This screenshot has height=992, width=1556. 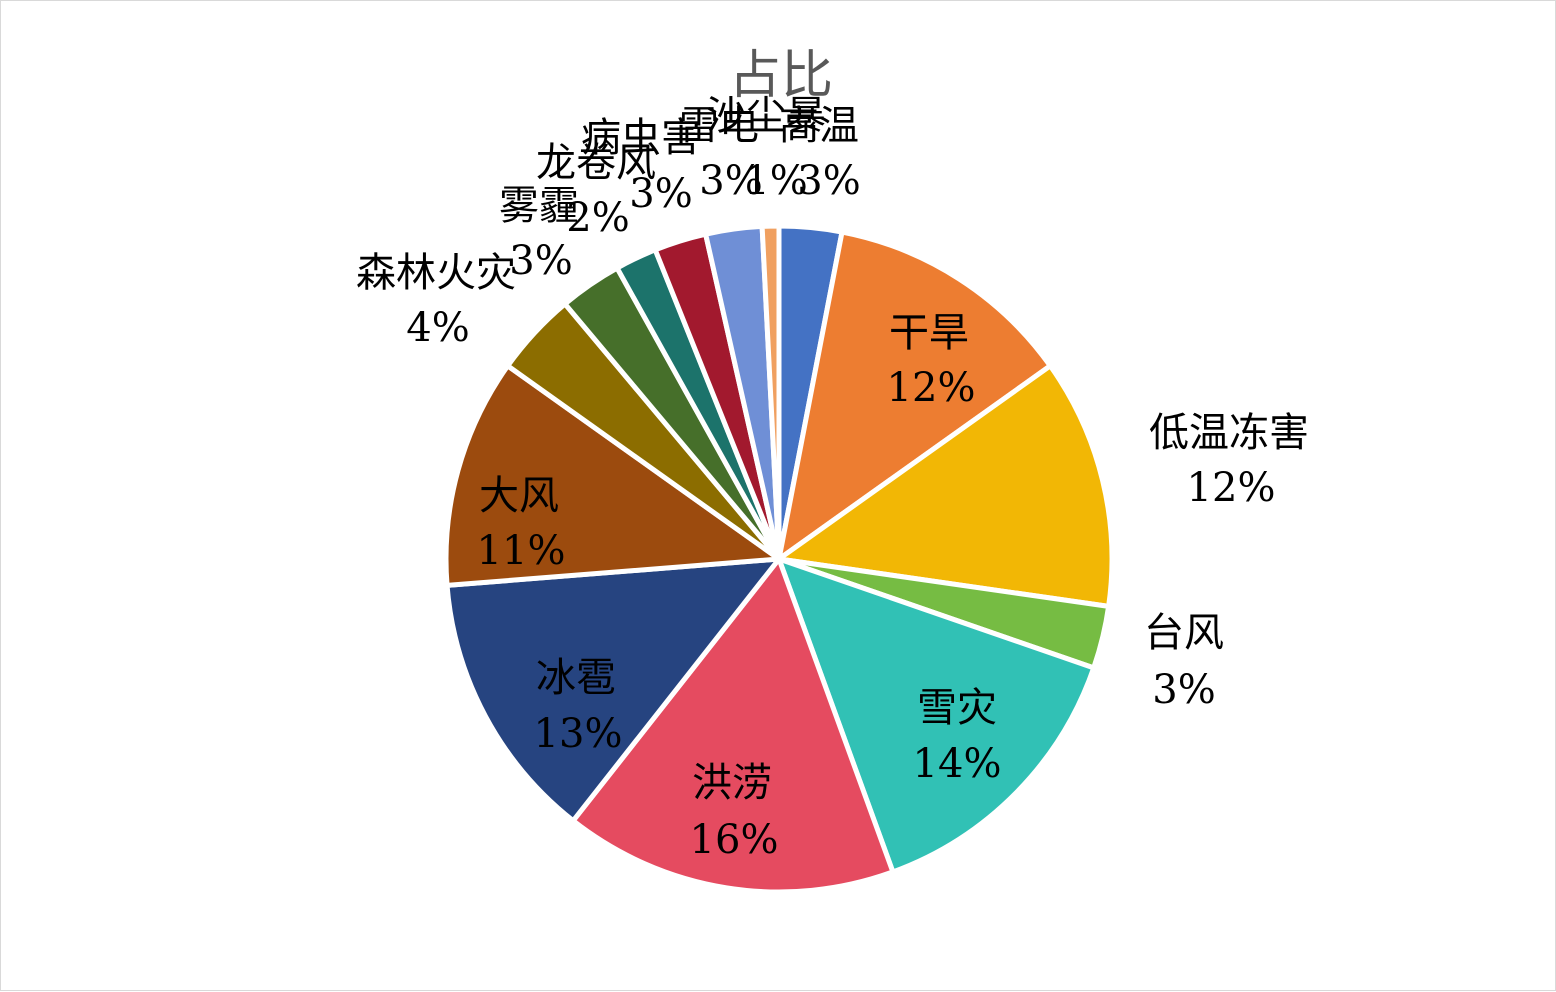 What do you see at coordinates (766, 116) in the screenshot?
I see `slice-name-label: 沙尘暴` at bounding box center [766, 116].